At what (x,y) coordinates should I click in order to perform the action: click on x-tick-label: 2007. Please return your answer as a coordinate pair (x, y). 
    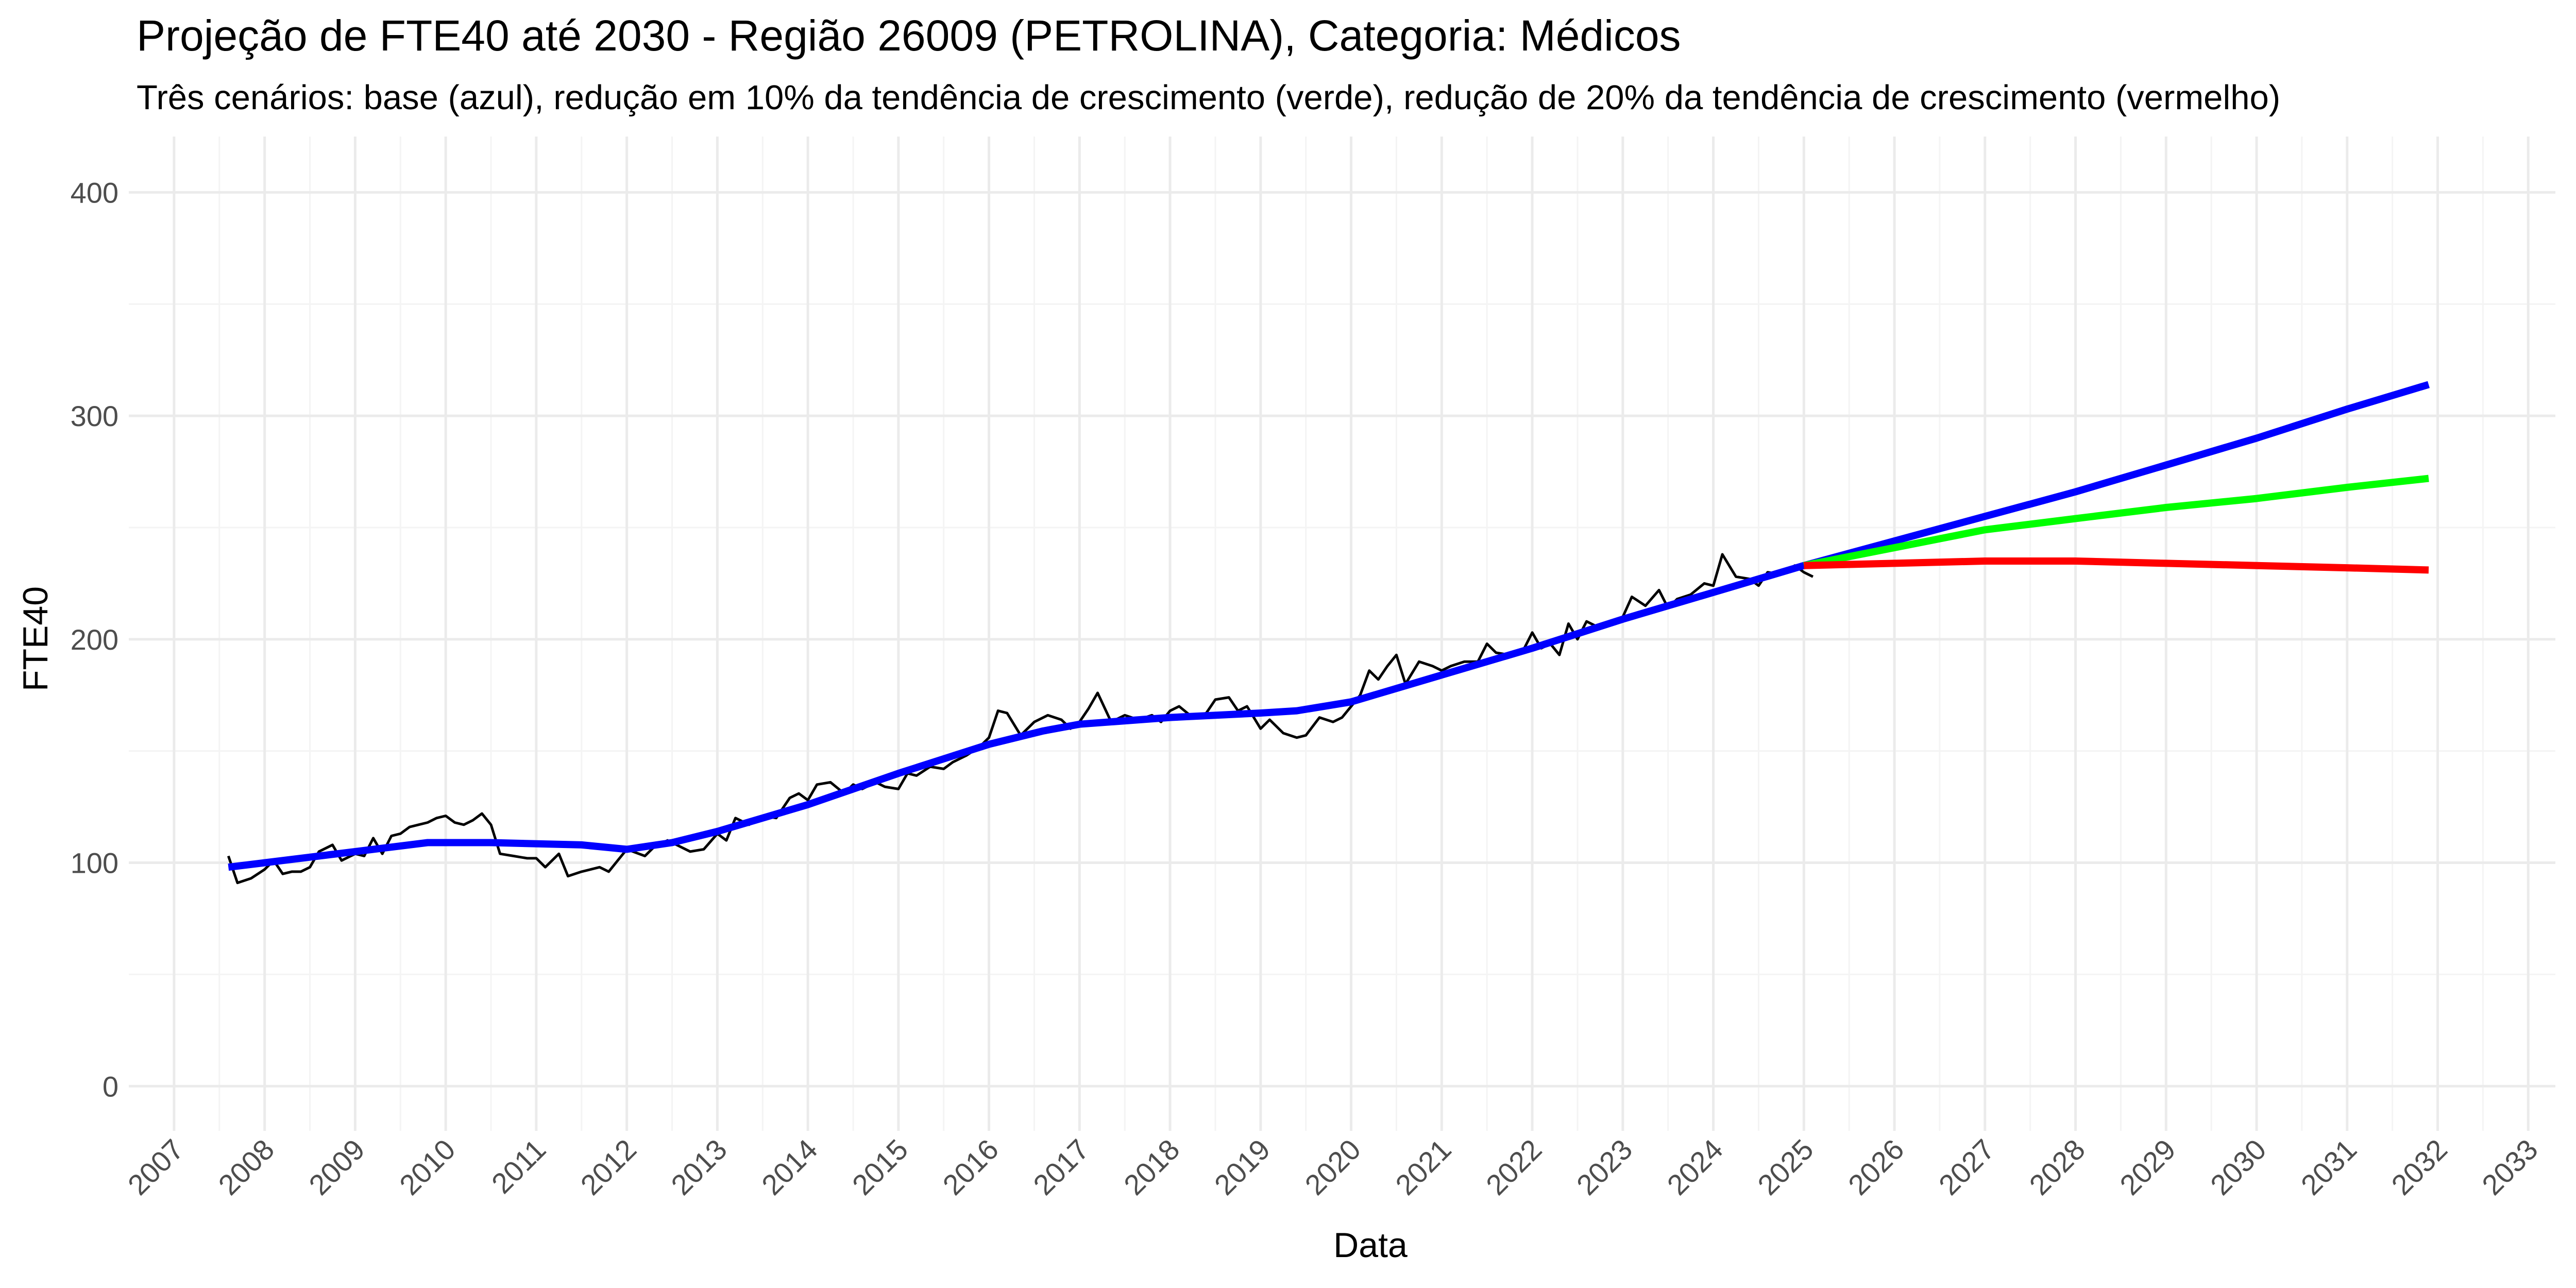
    Looking at the image, I should click on (156, 1167).